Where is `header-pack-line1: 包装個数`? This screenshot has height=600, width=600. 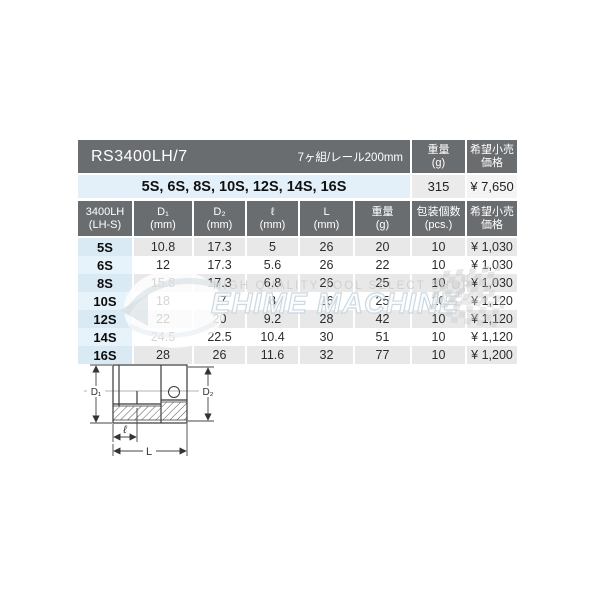
header-pack-line1: 包装個数 is located at coordinates (438, 211).